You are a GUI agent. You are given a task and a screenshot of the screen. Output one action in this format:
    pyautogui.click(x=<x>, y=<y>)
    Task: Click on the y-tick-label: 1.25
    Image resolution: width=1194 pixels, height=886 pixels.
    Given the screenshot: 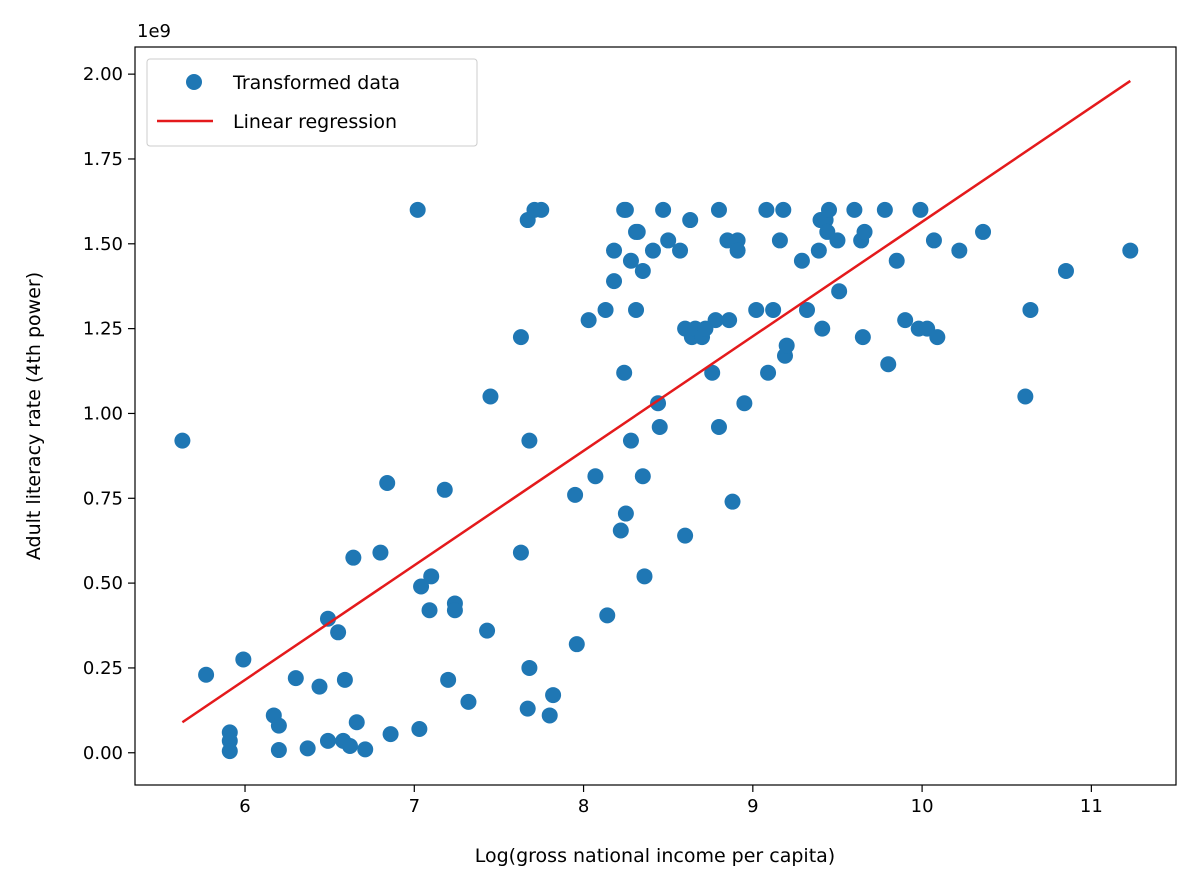 What is the action you would take?
    pyautogui.click(x=103, y=329)
    